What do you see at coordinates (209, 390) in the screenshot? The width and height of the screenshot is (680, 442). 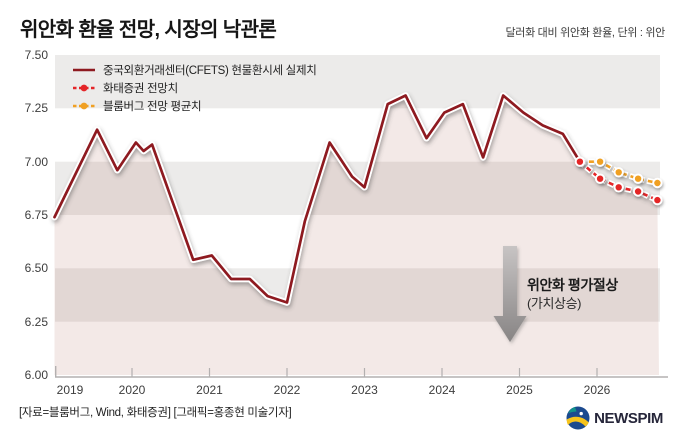 I see `x-tick-label: 2021` at bounding box center [209, 390].